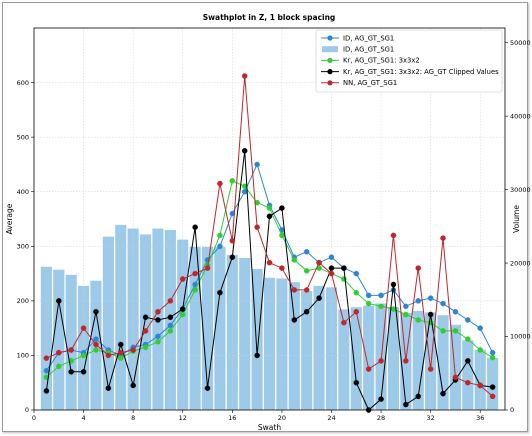 The image size is (532, 436). I want to click on chart-title: Swathplot in Z, 1 block spacing, so click(269, 17).